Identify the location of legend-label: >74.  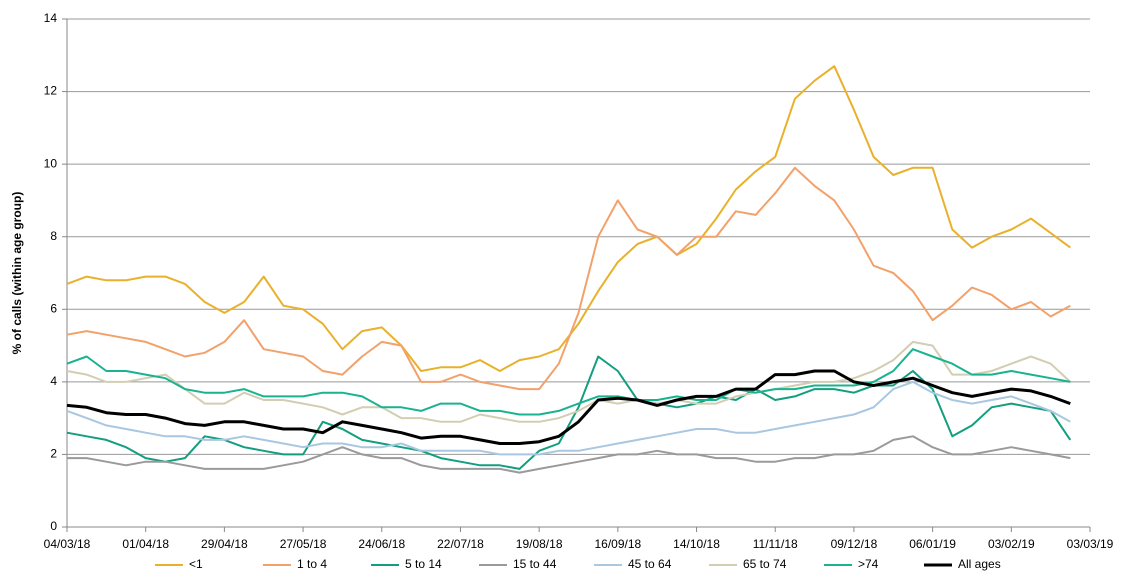
(868, 564).